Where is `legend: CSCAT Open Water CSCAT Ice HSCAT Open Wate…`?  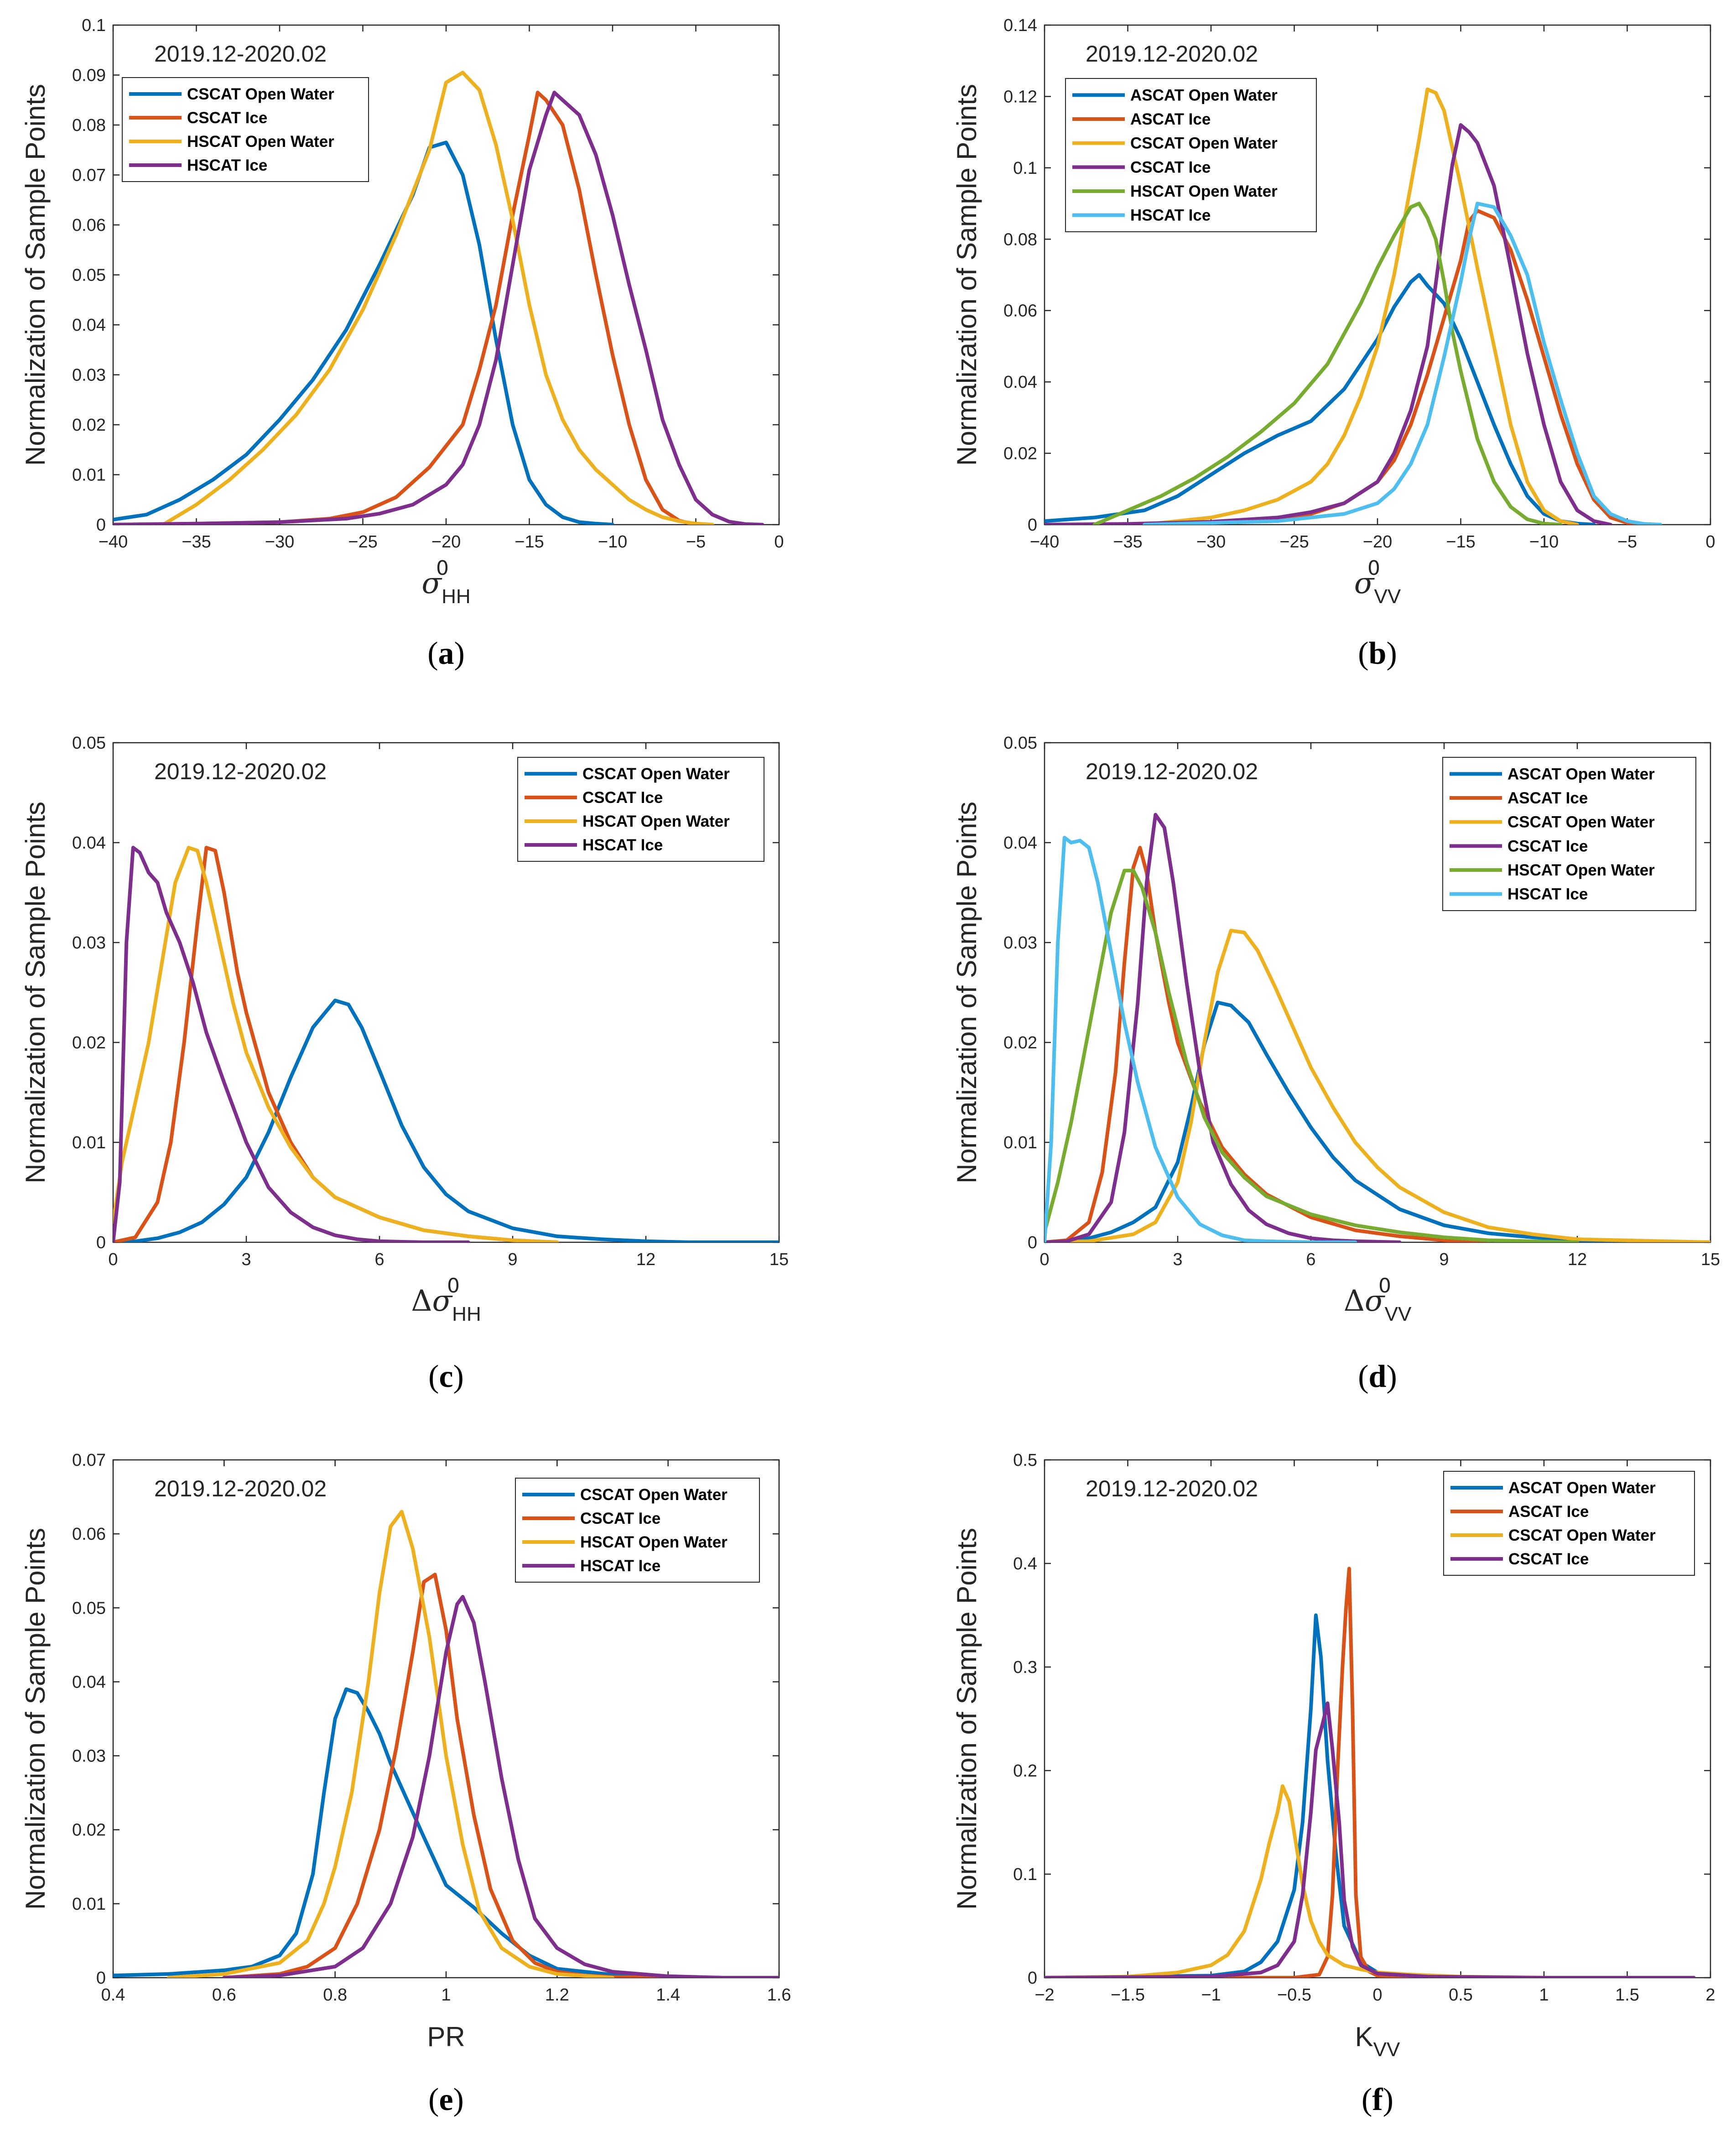 legend: CSCAT Open Water CSCAT Ice HSCAT Open Wate… is located at coordinates (640, 809).